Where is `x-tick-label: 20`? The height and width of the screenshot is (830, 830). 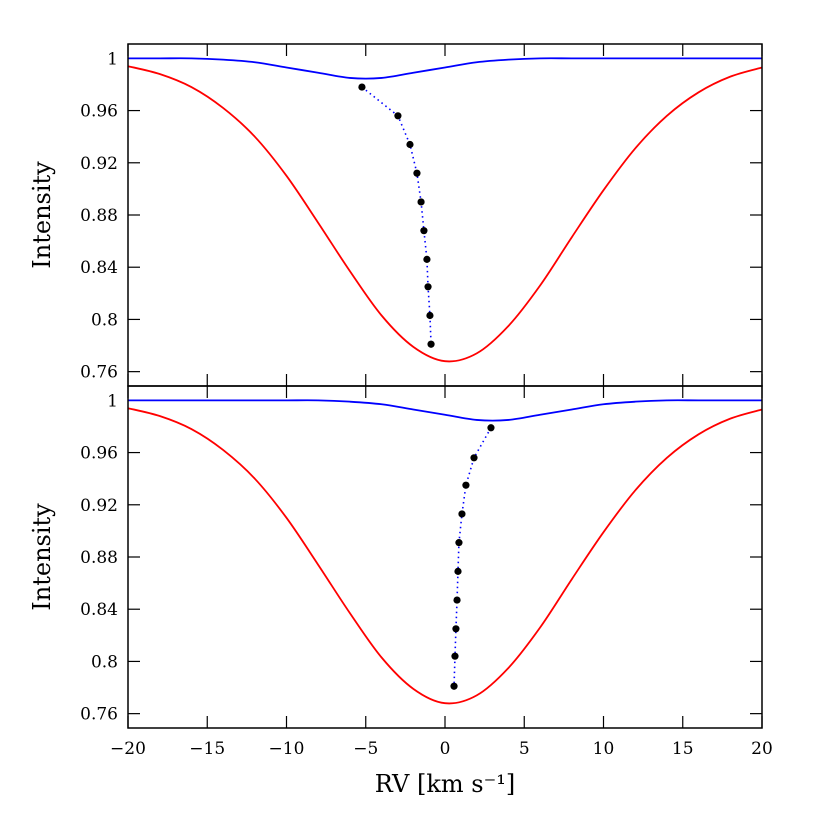
x-tick-label: 20 is located at coordinates (762, 749).